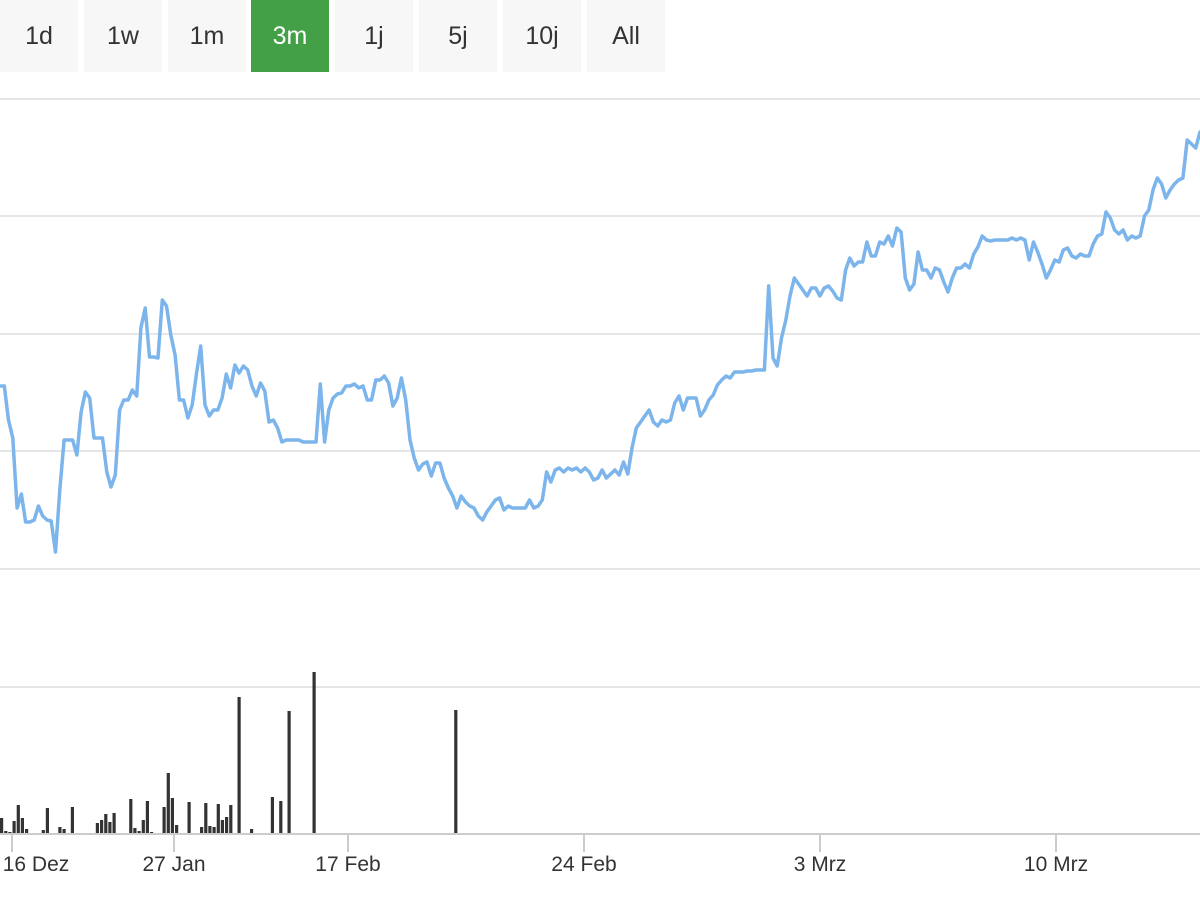 Image resolution: width=1200 pixels, height=900 pixels. Describe the element at coordinates (820, 864) in the screenshot. I see `x-tick-label: 3 Mrz` at that location.